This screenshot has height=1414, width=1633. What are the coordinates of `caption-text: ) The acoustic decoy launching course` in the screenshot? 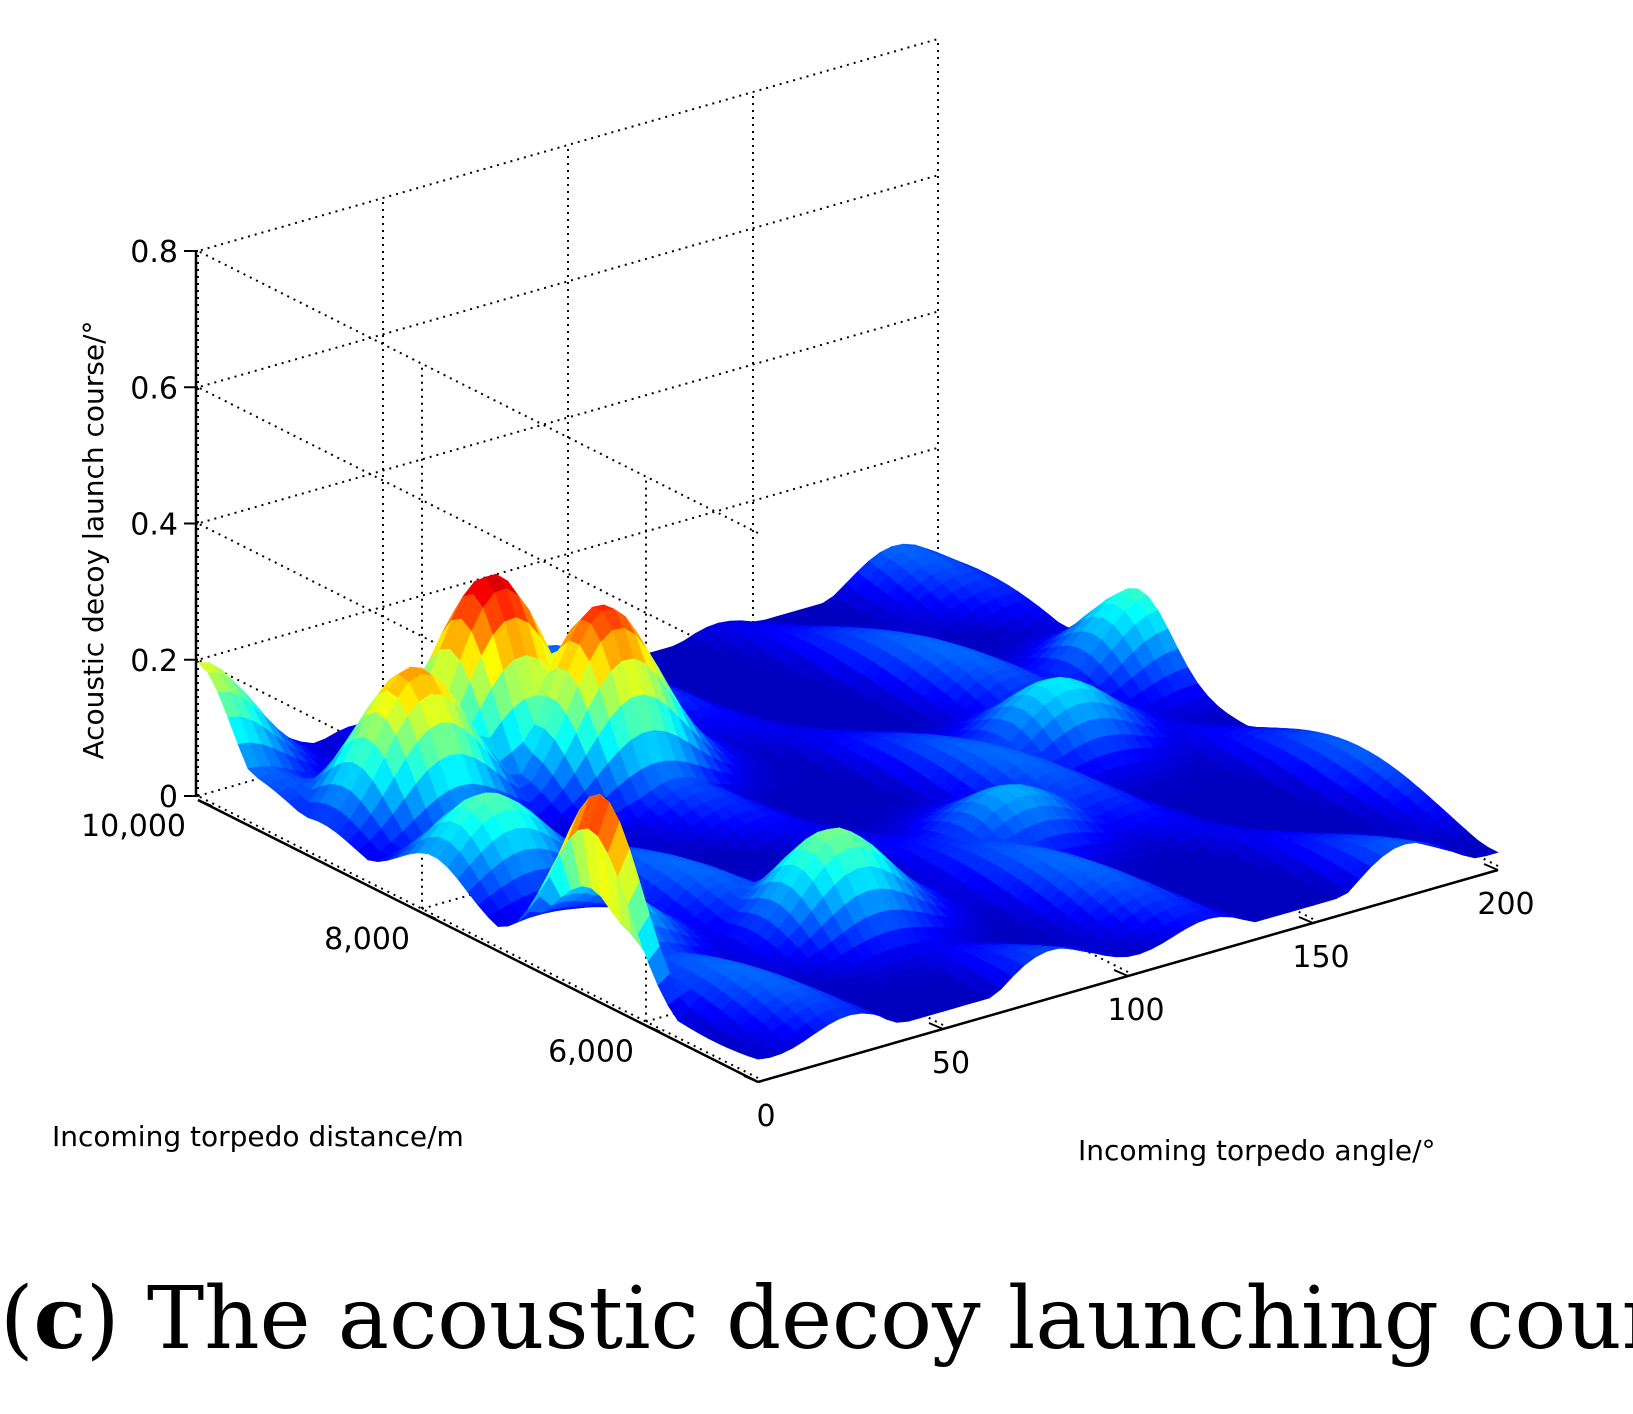 It's located at (859, 1319).